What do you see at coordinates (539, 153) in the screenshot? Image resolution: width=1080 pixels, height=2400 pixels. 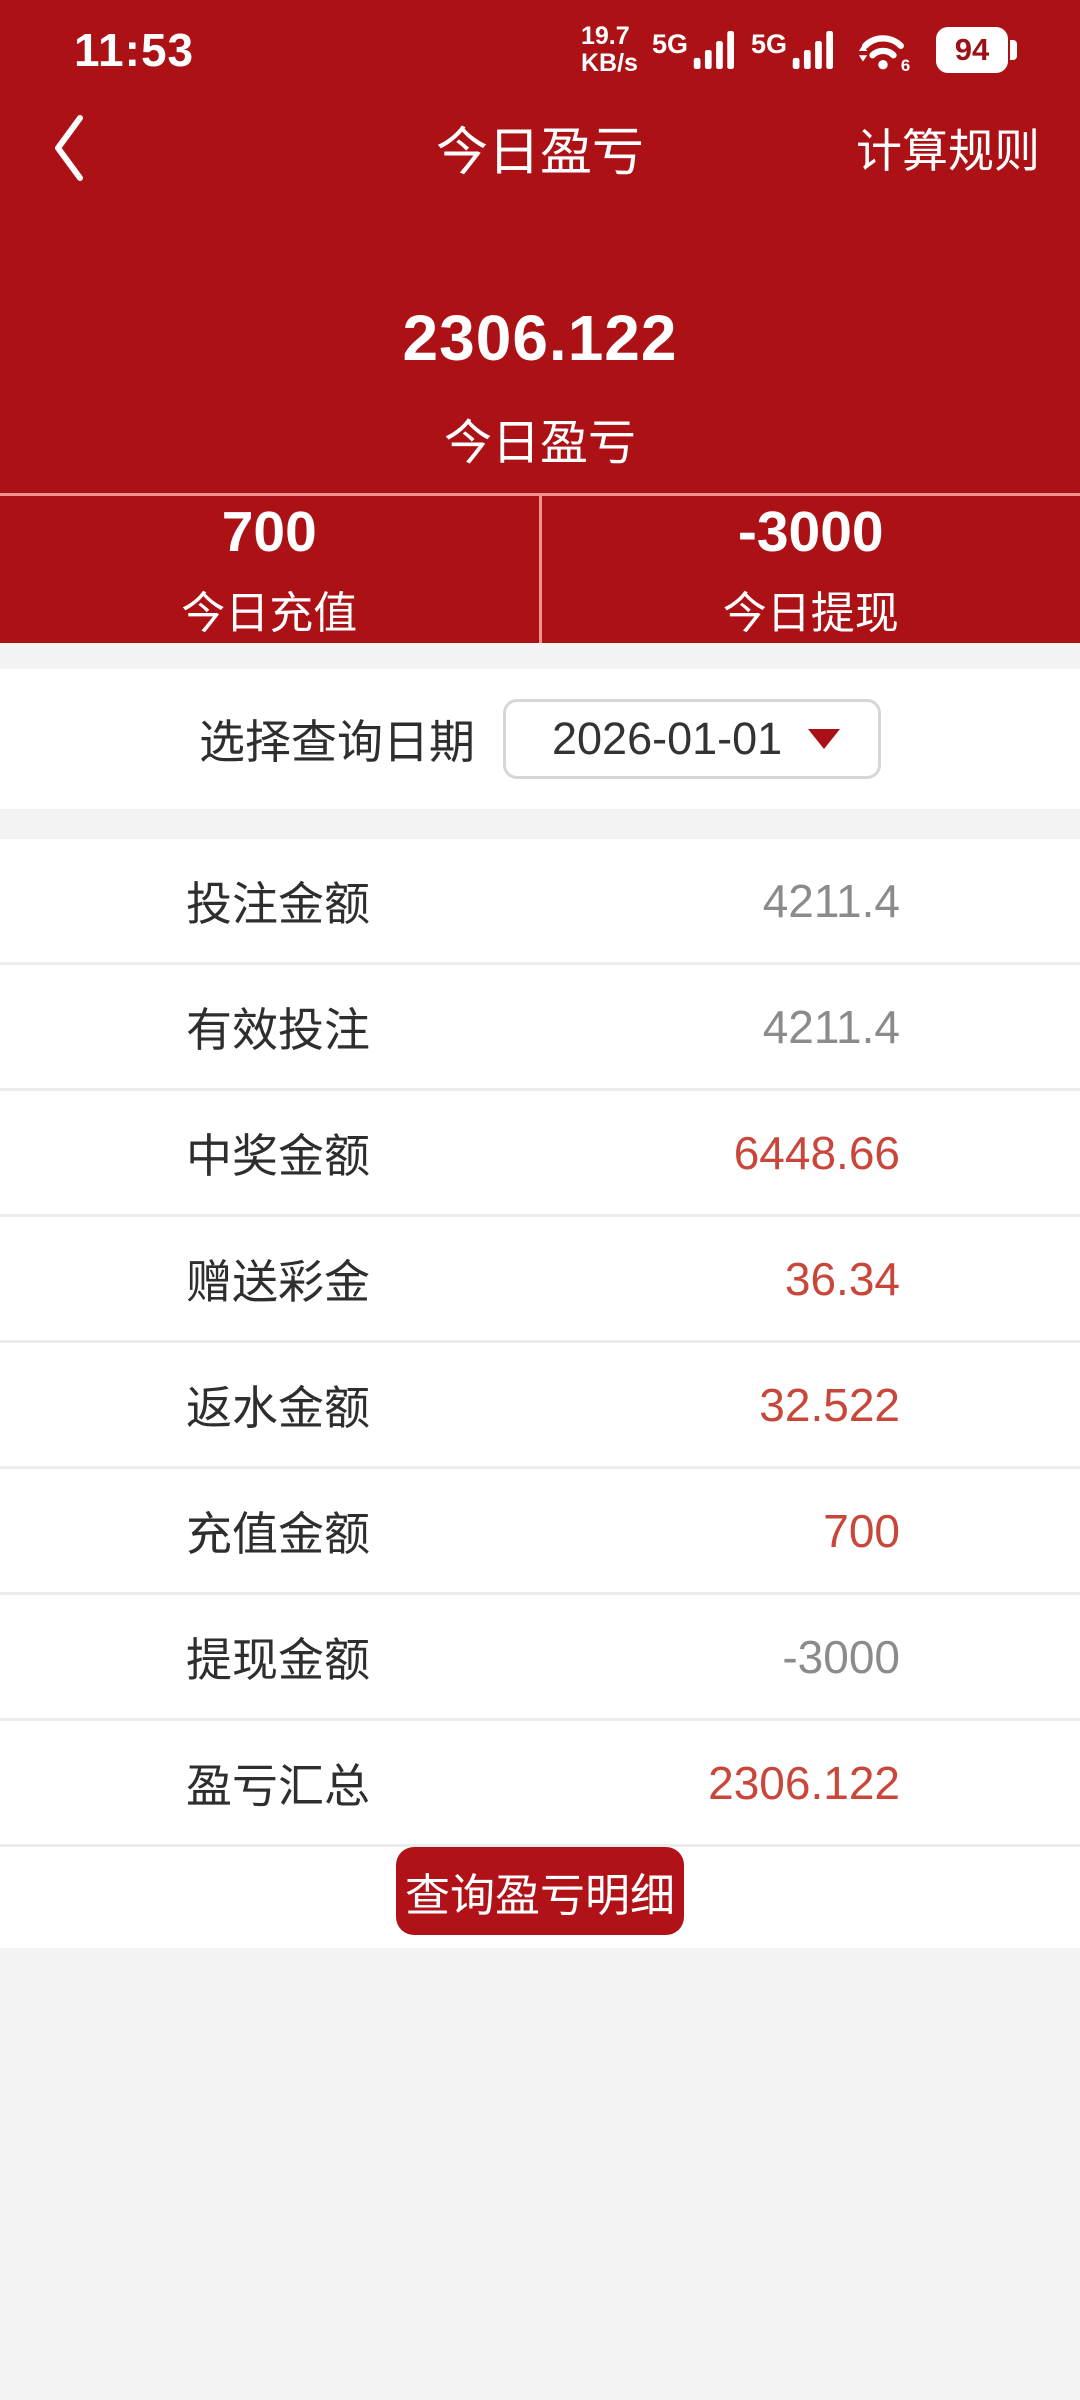 I see `page-title: 今日盈亏` at bounding box center [539, 153].